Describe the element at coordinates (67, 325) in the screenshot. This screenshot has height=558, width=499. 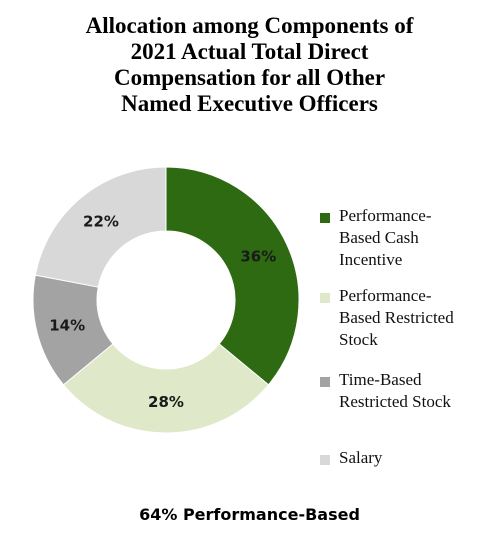
I see `slice-data-label-3: 14%` at that location.